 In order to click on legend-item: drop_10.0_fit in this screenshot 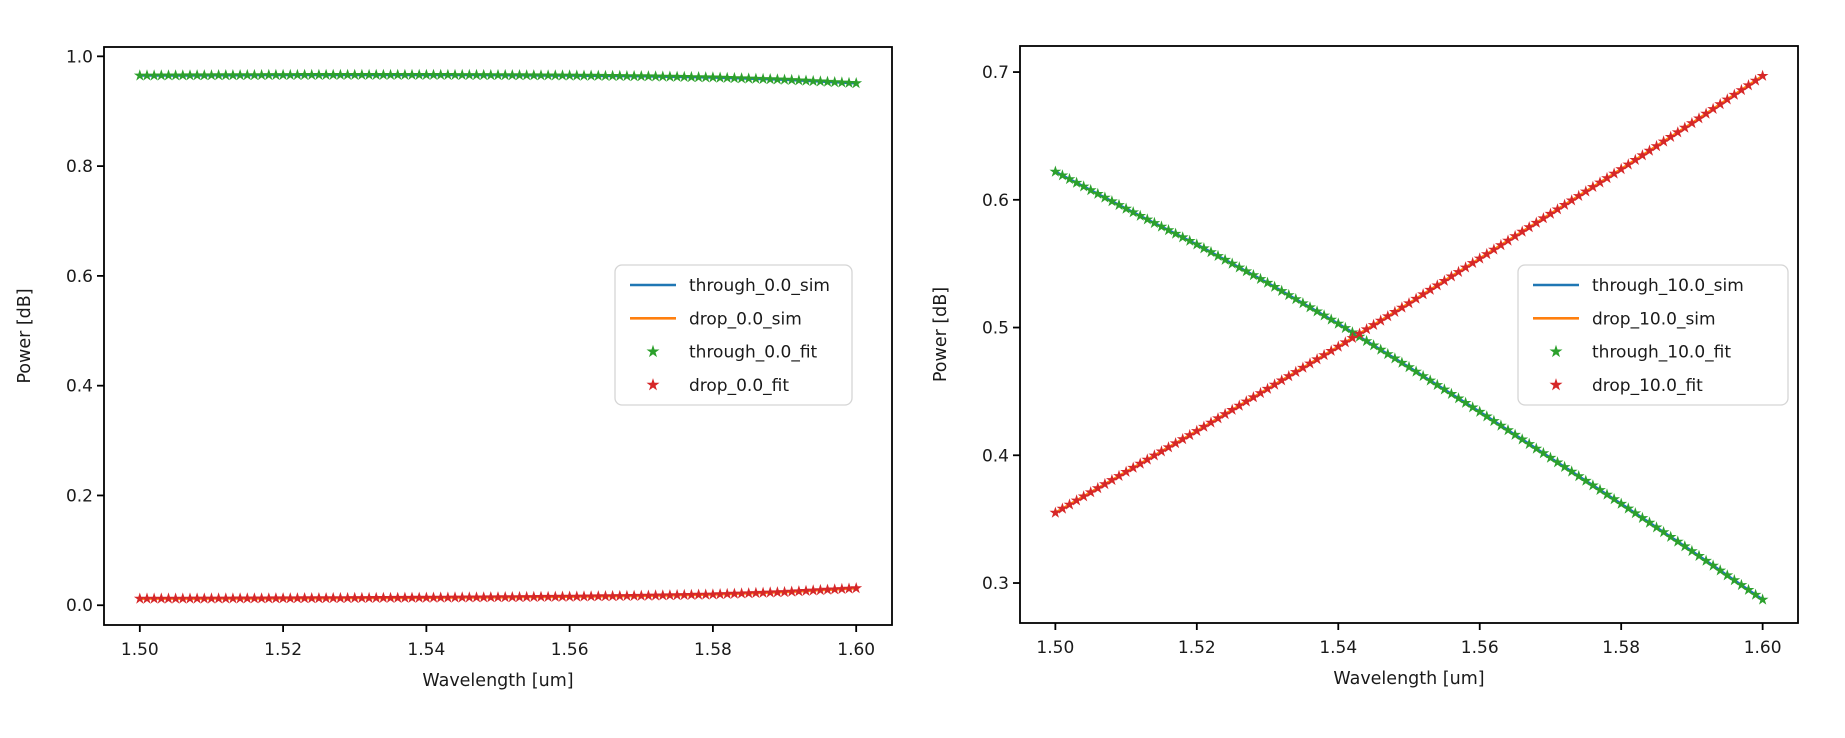, I will do `click(1626, 386)`.